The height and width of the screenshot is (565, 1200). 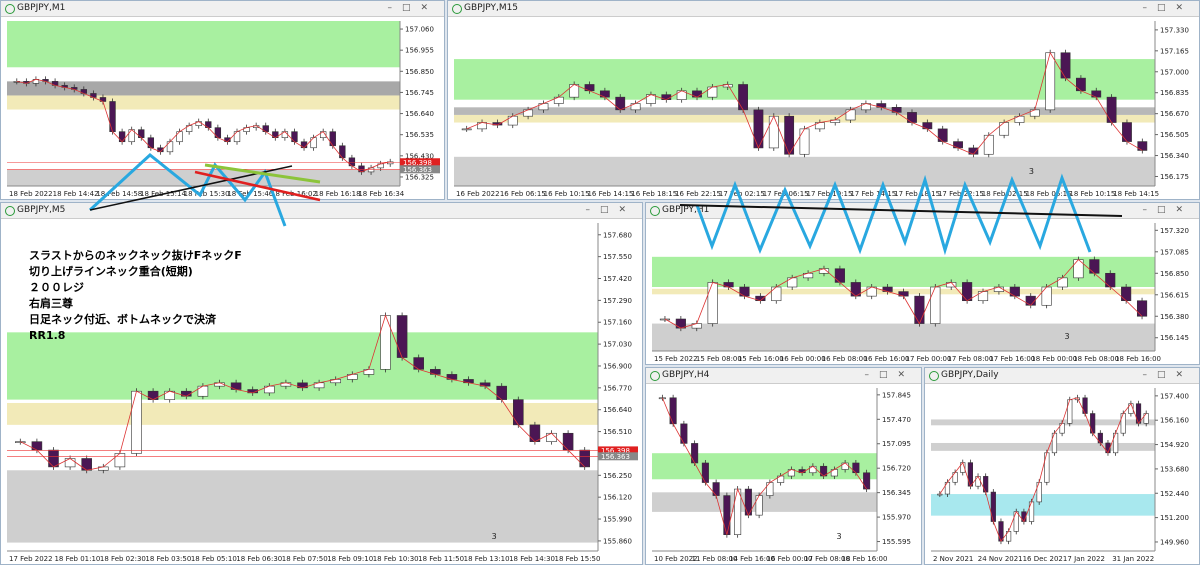 I want to click on price-label: 155.595, so click(x=896, y=542).